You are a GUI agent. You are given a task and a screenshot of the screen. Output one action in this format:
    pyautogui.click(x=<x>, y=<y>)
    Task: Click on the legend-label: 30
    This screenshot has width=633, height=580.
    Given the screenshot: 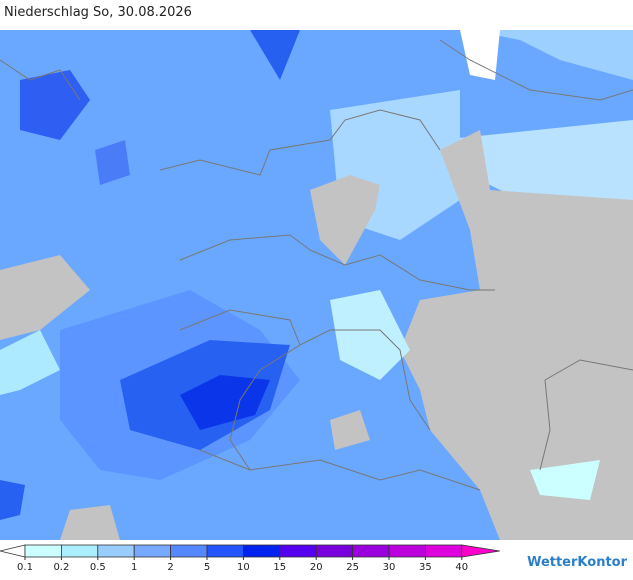 What is the action you would take?
    pyautogui.click(x=389, y=567)
    